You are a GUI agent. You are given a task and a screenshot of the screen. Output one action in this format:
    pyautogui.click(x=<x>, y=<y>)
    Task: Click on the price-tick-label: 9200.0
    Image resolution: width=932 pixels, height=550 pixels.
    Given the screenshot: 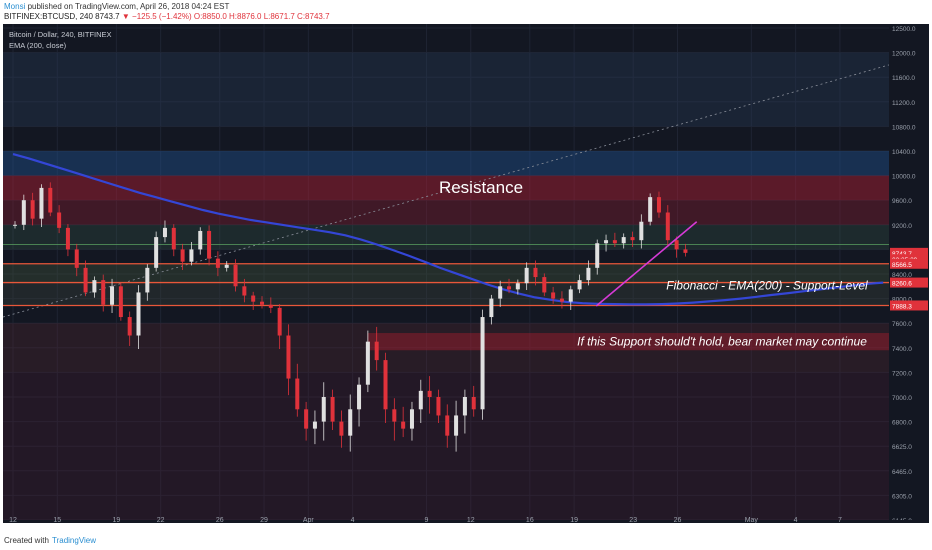 What is the action you would take?
    pyautogui.click(x=902, y=226)
    